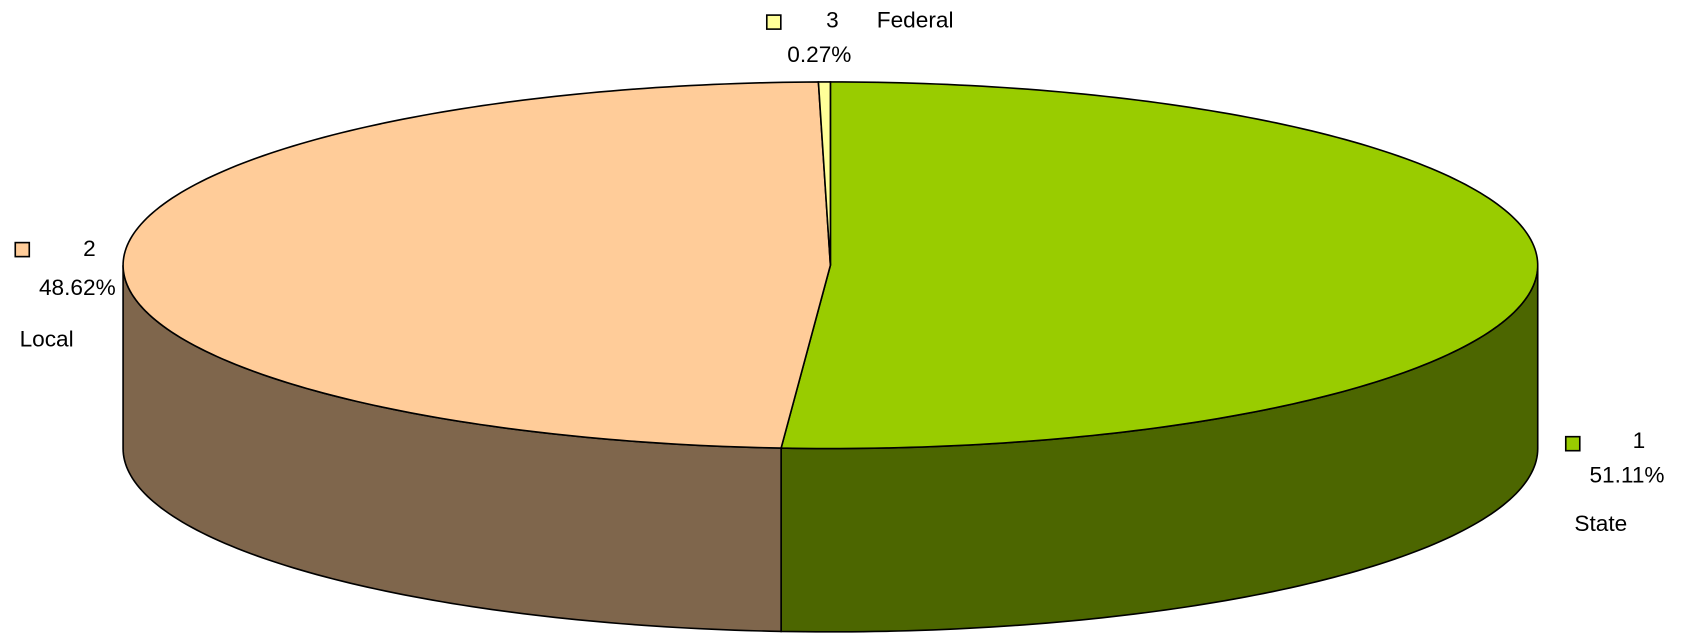 The width and height of the screenshot is (1691, 634). Describe the element at coordinates (89, 248) in the screenshot. I see `slice-id: 2` at that location.